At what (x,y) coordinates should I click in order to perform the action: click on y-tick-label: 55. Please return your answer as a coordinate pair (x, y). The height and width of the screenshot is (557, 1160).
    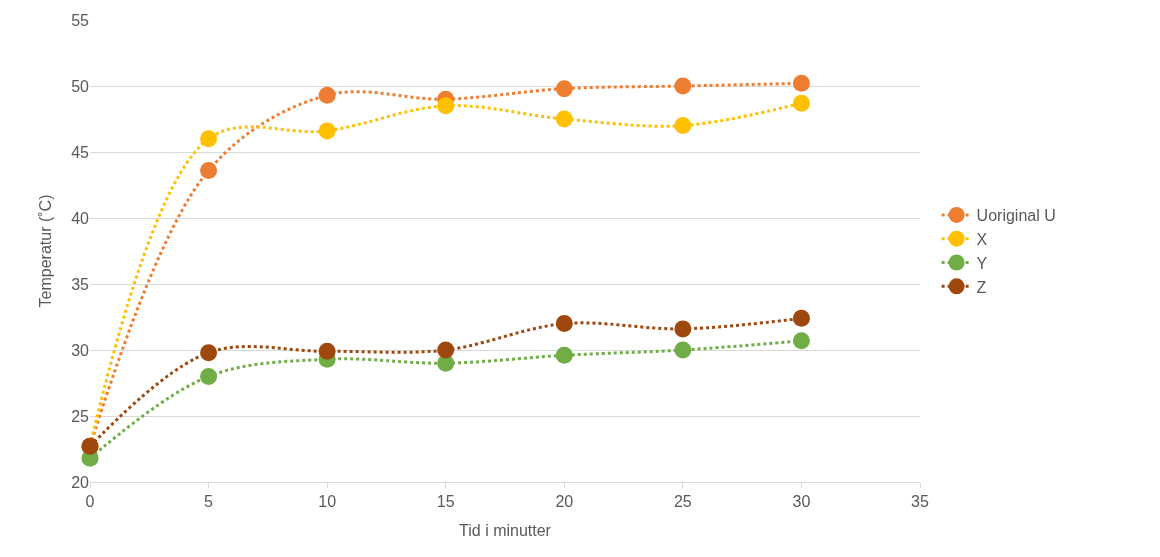
    Looking at the image, I should click on (80, 20).